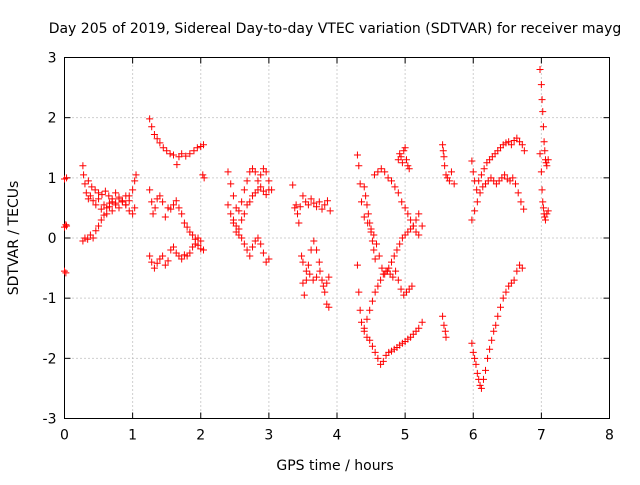  Describe the element at coordinates (334, 466) in the screenshot. I see `x-axis-label: GPS time / hours` at that location.